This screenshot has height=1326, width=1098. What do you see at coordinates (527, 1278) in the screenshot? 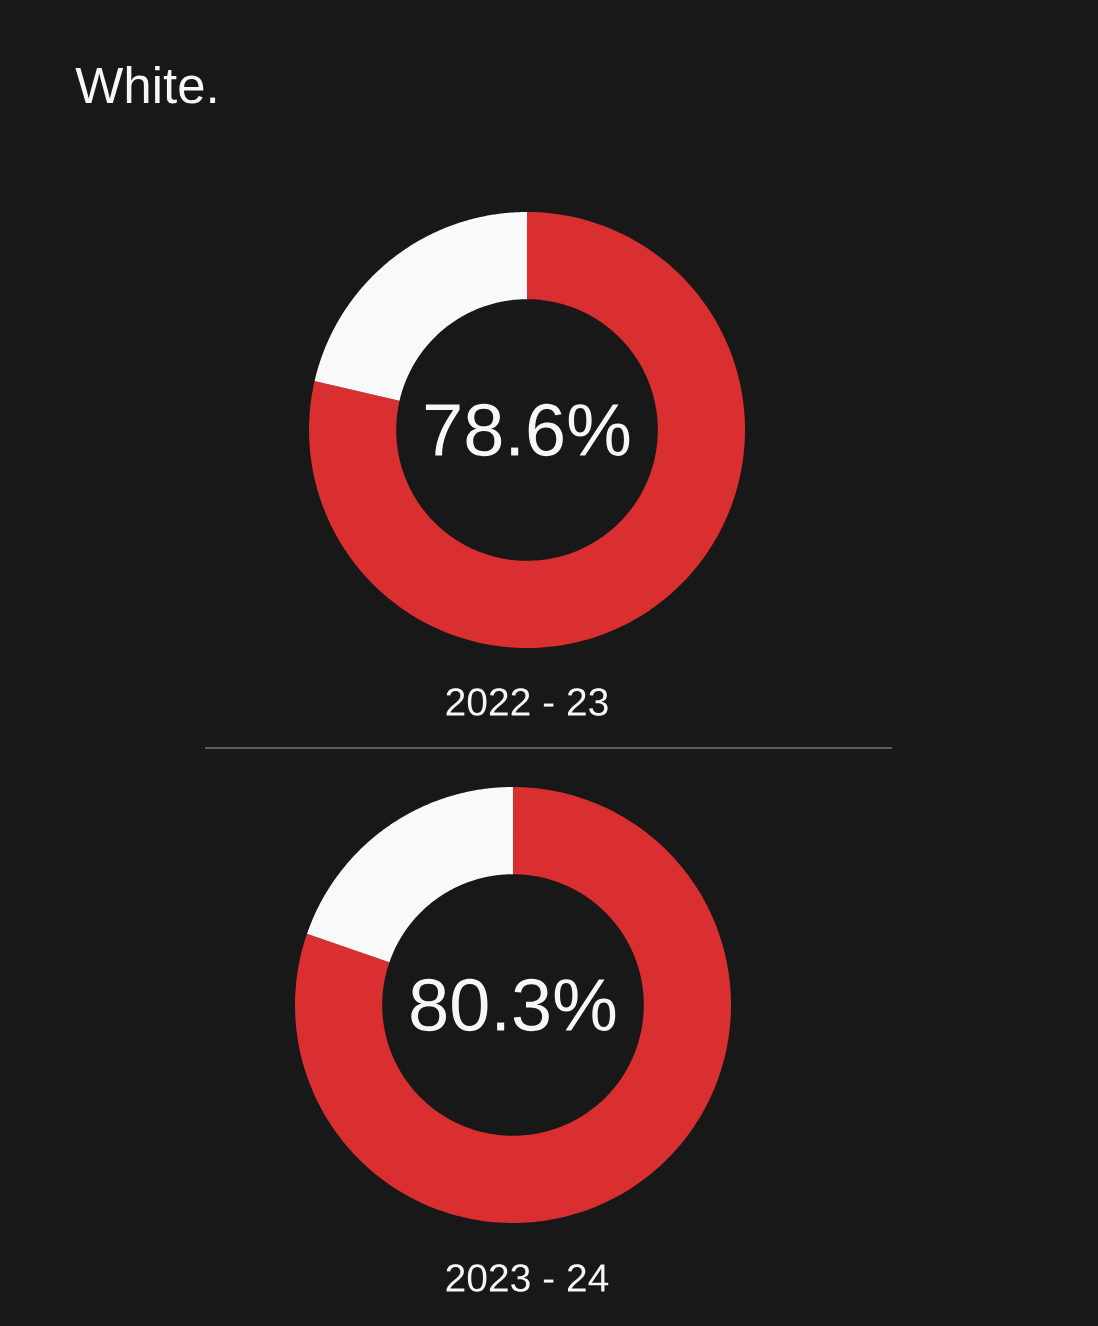
I see `text: 2023 - 24` at bounding box center [527, 1278].